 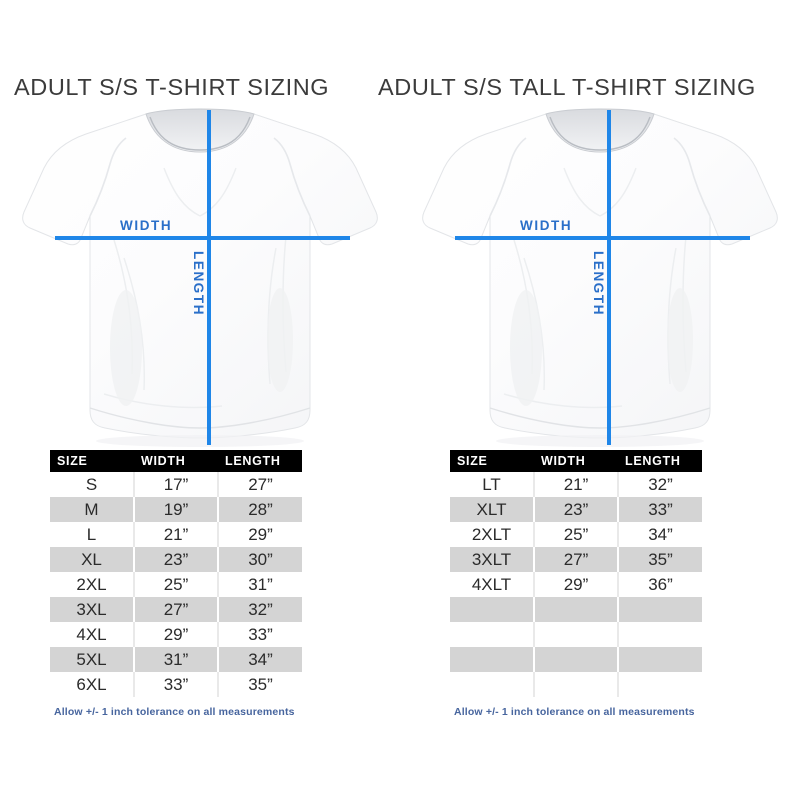 I want to click on table-row: 4XLT 29” 36”, so click(x=576, y=584).